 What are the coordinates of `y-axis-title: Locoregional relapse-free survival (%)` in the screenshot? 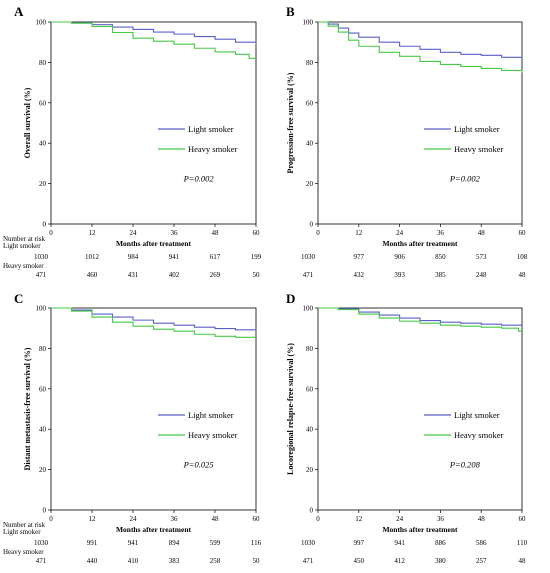 It's located at (290, 409).